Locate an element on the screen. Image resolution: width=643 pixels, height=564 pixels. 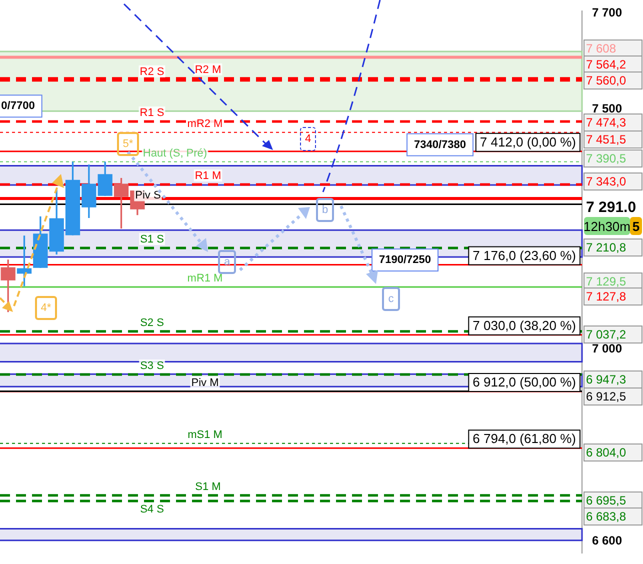
annotation: c is located at coordinates (391, 299).